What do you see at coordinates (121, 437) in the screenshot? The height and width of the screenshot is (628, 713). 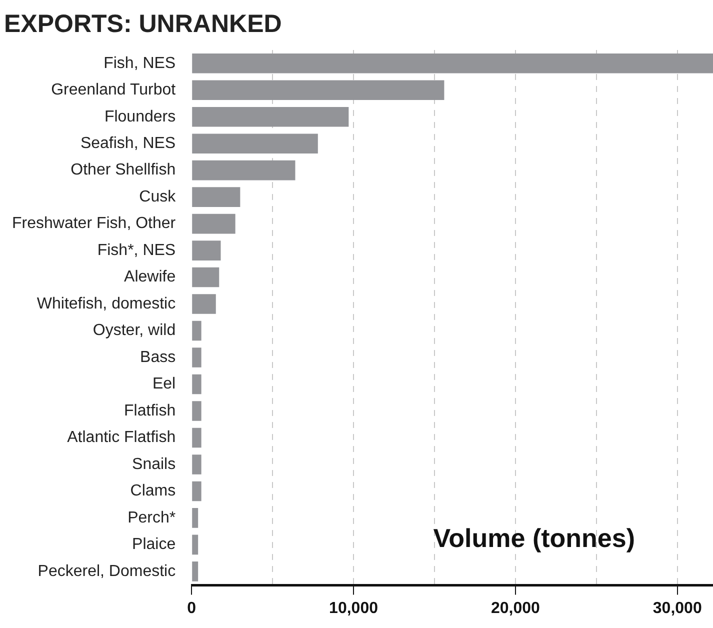 I see `y-tick-label: Atlantic Flatfish` at bounding box center [121, 437].